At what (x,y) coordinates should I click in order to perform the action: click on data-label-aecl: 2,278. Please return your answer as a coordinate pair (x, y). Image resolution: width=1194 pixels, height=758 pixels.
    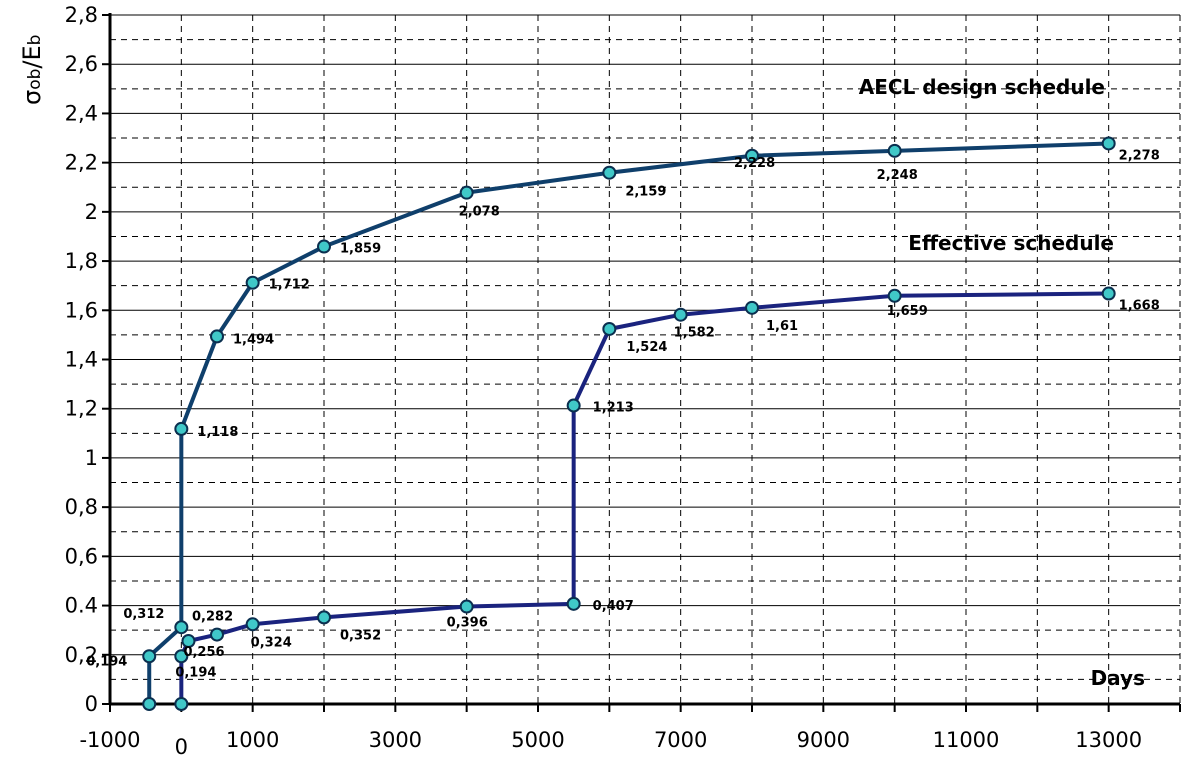
    Looking at the image, I should click on (1139, 155).